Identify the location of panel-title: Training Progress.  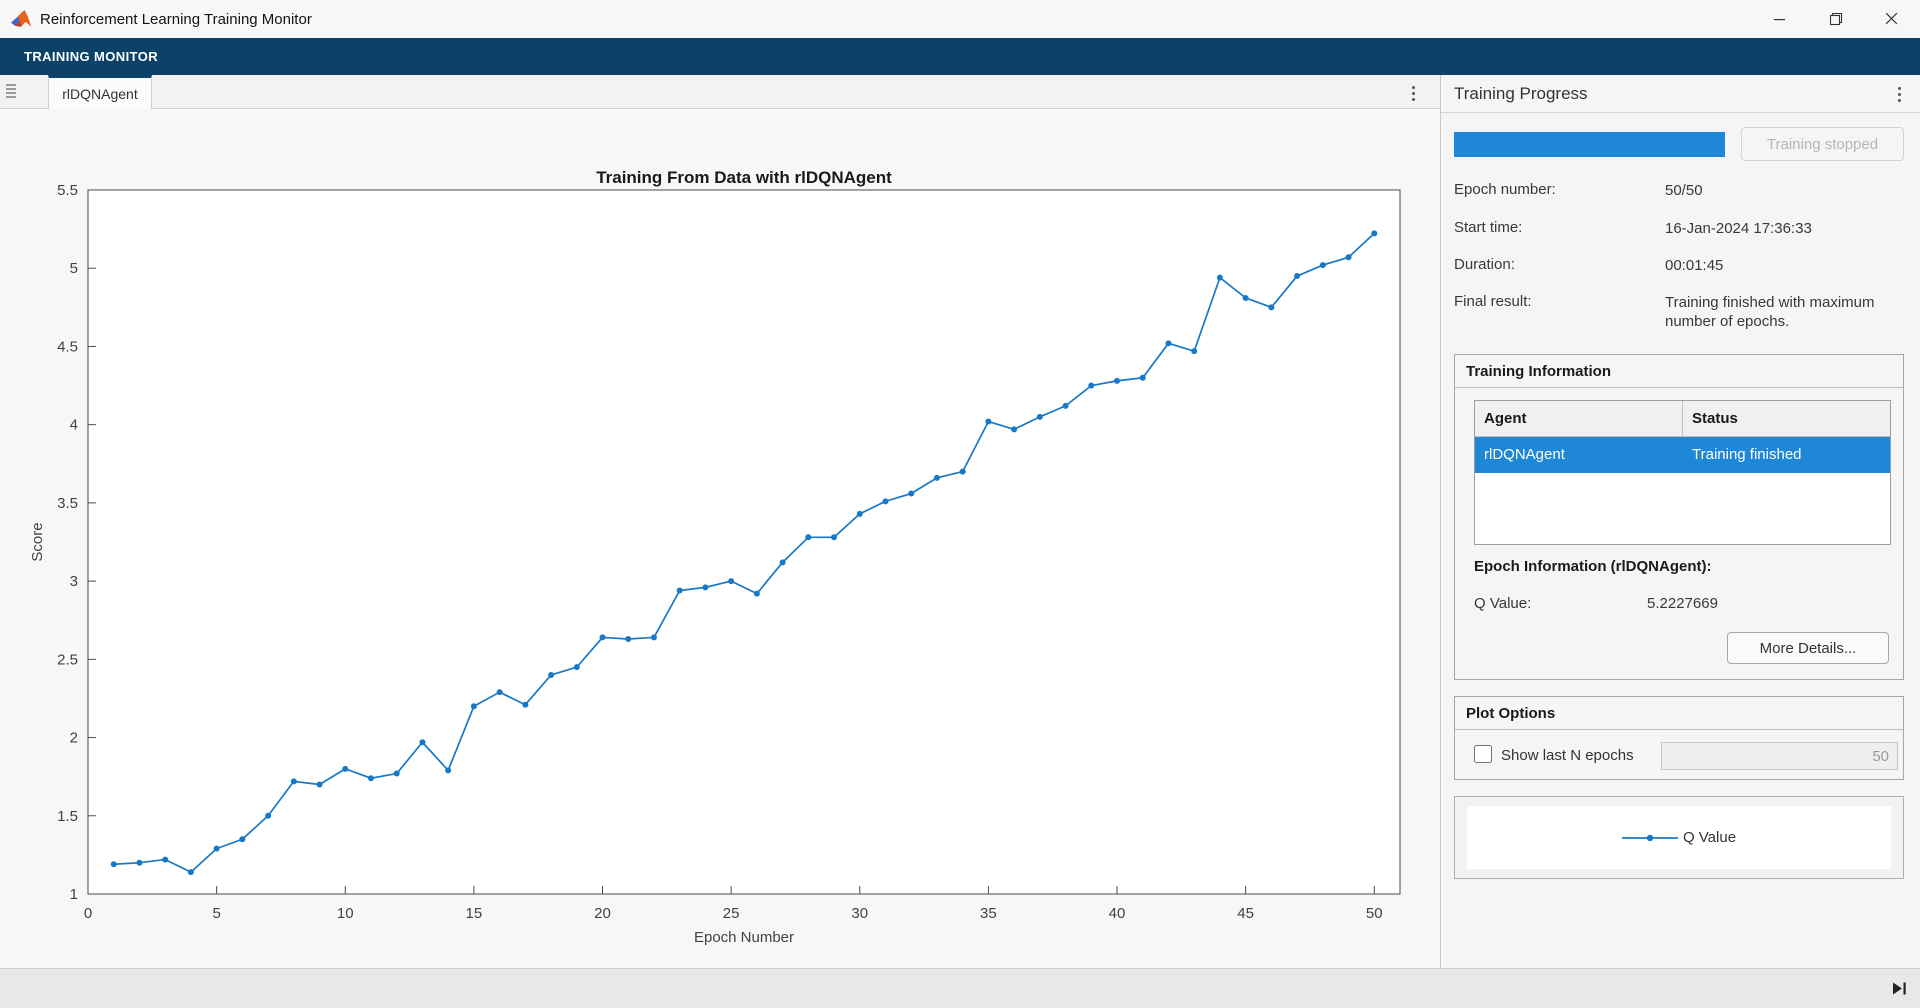
(1521, 93).